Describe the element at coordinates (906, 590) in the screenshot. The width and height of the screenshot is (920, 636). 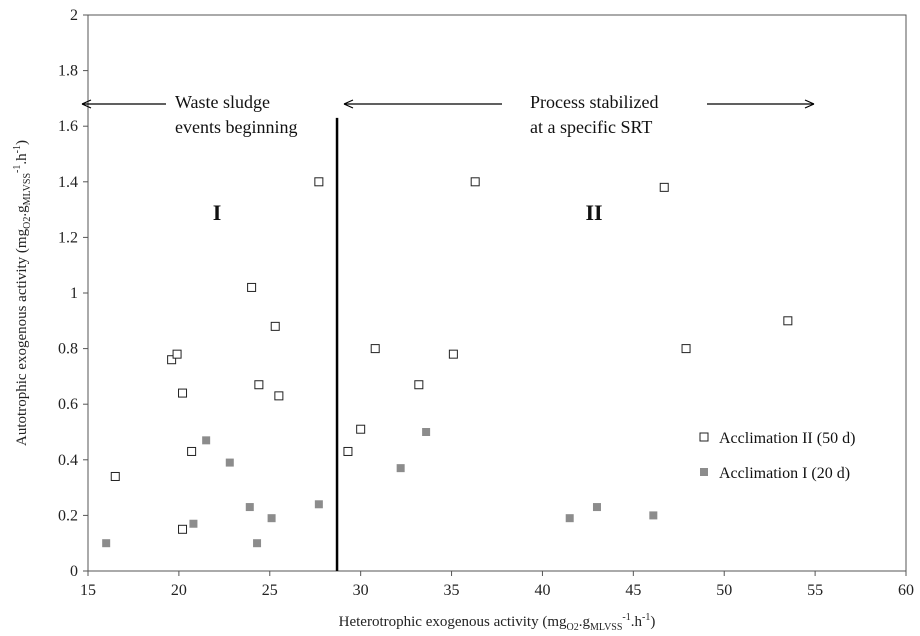
I see `x-tick-label: 60` at that location.